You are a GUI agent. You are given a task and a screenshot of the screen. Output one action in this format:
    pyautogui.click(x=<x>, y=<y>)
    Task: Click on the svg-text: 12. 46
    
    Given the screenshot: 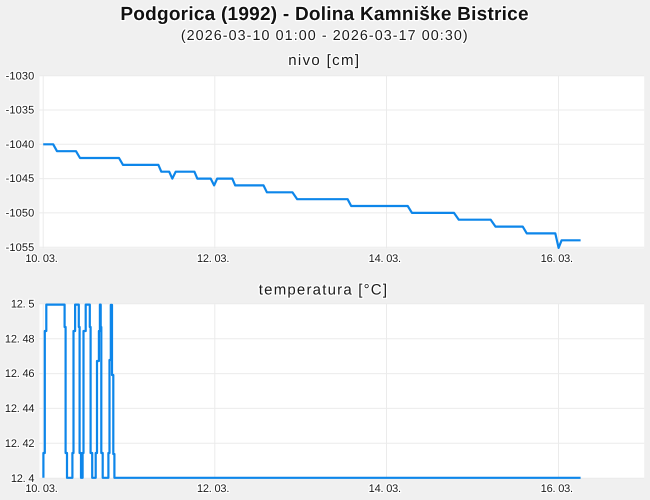 What is the action you would take?
    pyautogui.click(x=19, y=374)
    